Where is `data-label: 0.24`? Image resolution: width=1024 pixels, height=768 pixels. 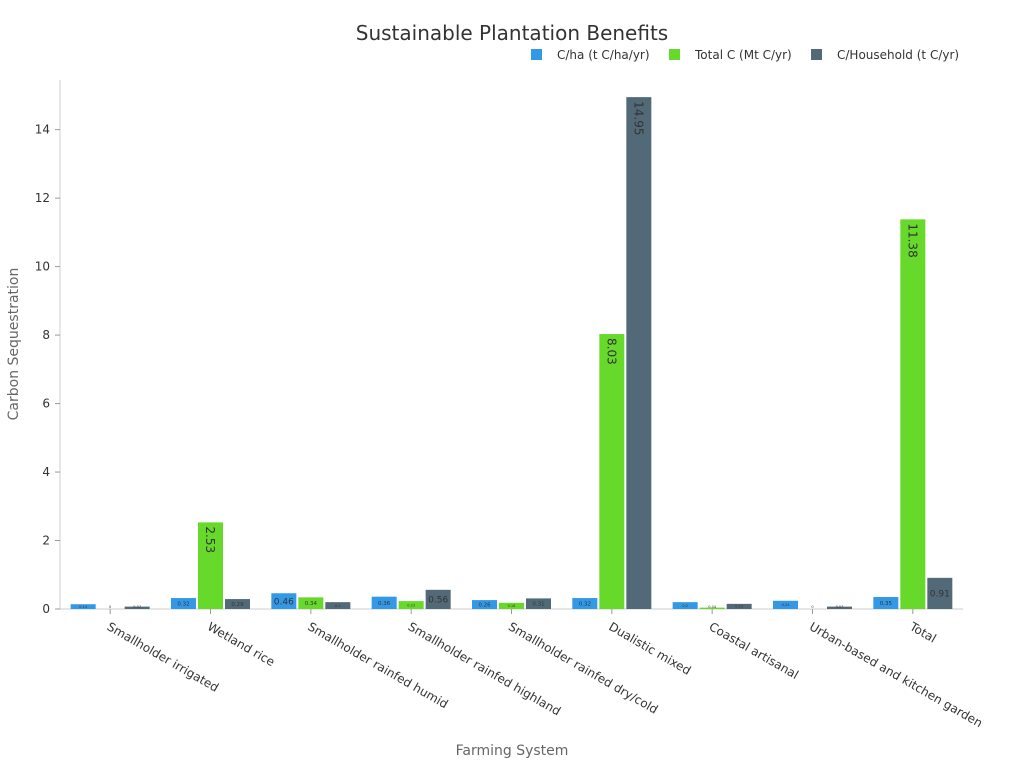 data-label: 0.24 is located at coordinates (786, 605).